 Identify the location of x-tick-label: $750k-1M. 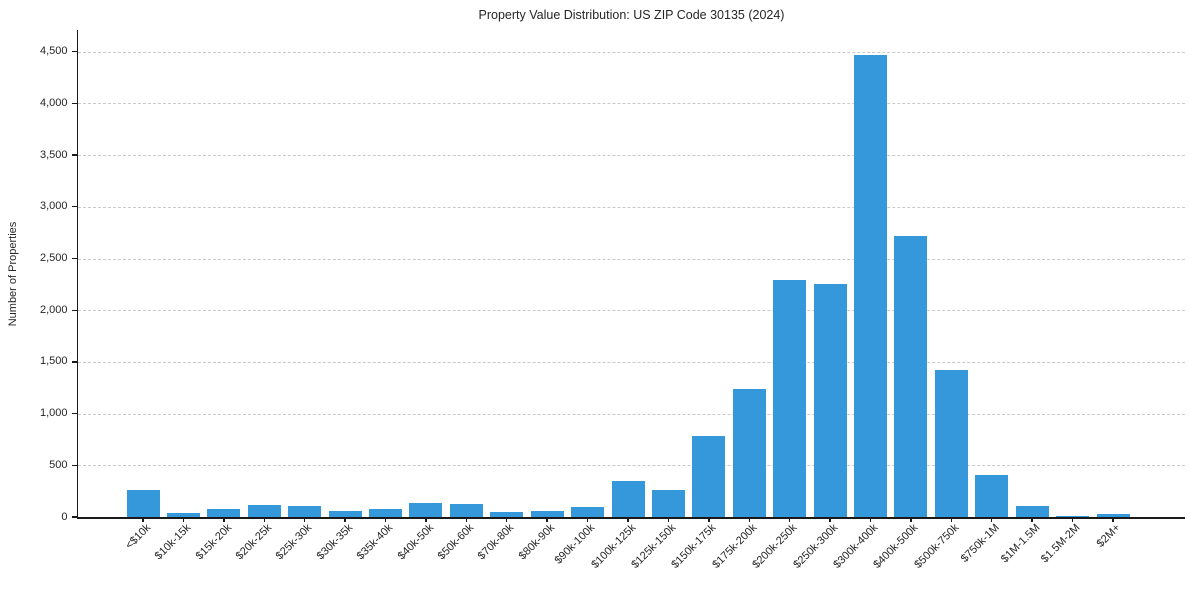
(980, 543).